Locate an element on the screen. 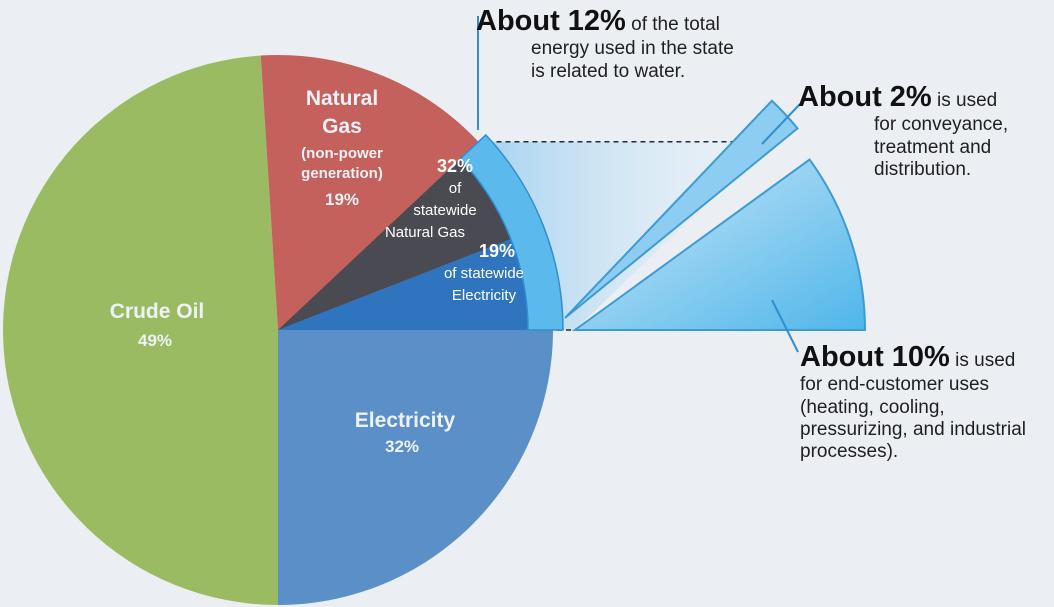 The image size is (1054, 607). inner-label-electricity: Electricity is located at coordinates (484, 295).